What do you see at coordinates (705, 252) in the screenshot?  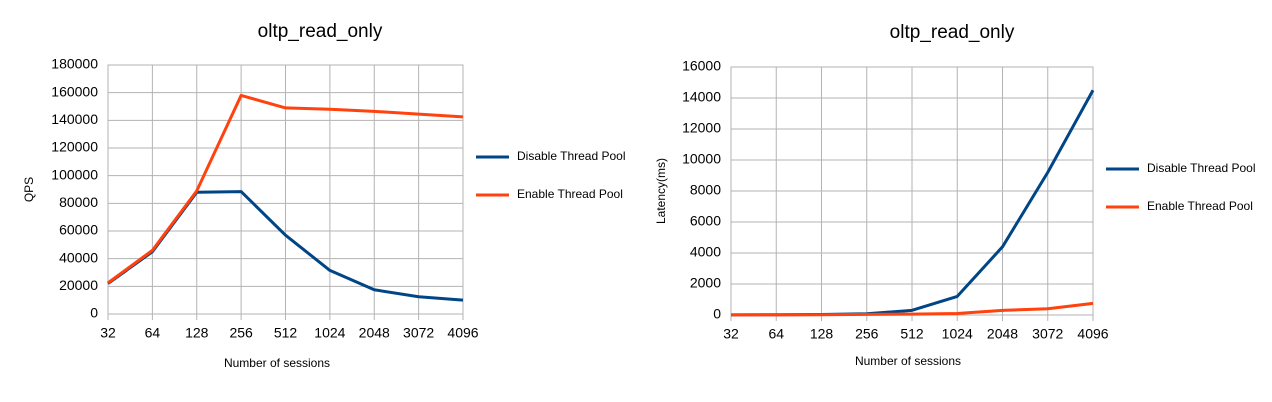 I see `y-tick-label: 4000` at bounding box center [705, 252].